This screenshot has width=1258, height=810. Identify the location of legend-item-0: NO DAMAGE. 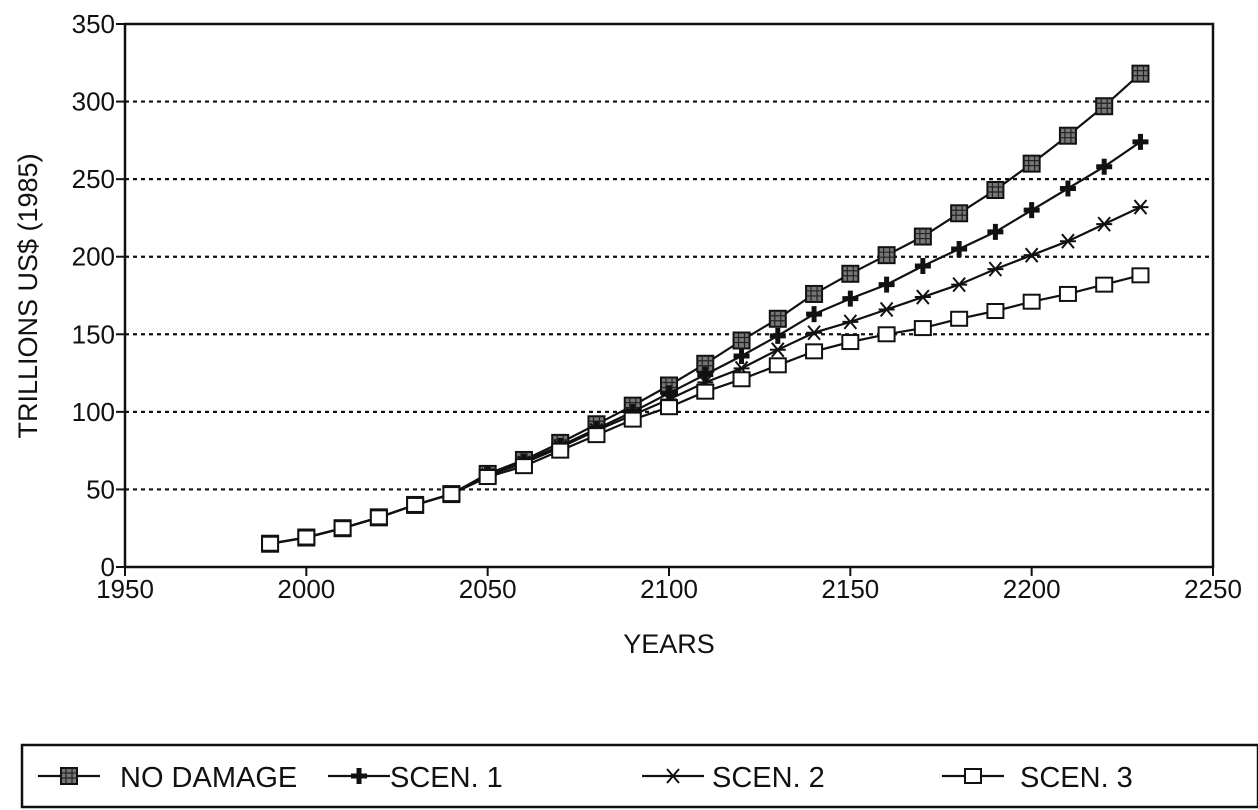
(167, 778).